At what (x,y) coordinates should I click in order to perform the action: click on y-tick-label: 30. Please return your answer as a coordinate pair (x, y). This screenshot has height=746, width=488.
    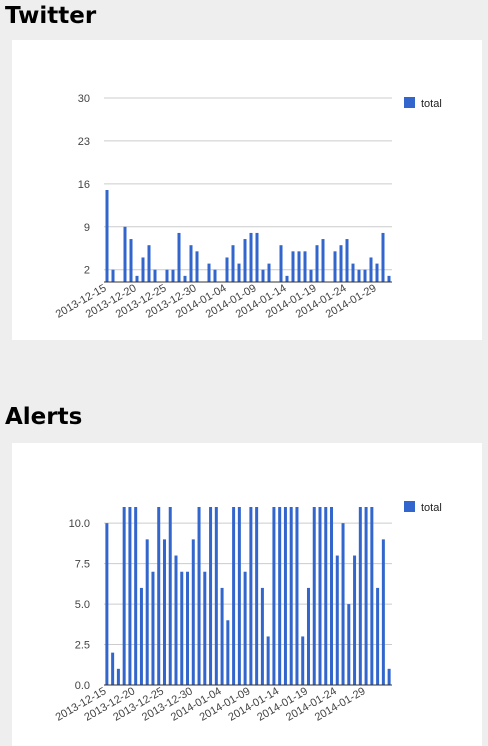
    Looking at the image, I should click on (84, 99).